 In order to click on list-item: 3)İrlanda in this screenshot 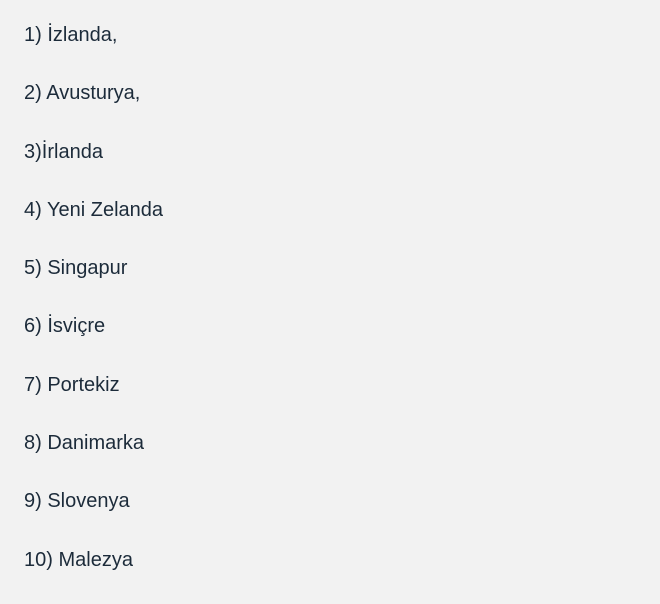, I will do `click(63, 151)`.